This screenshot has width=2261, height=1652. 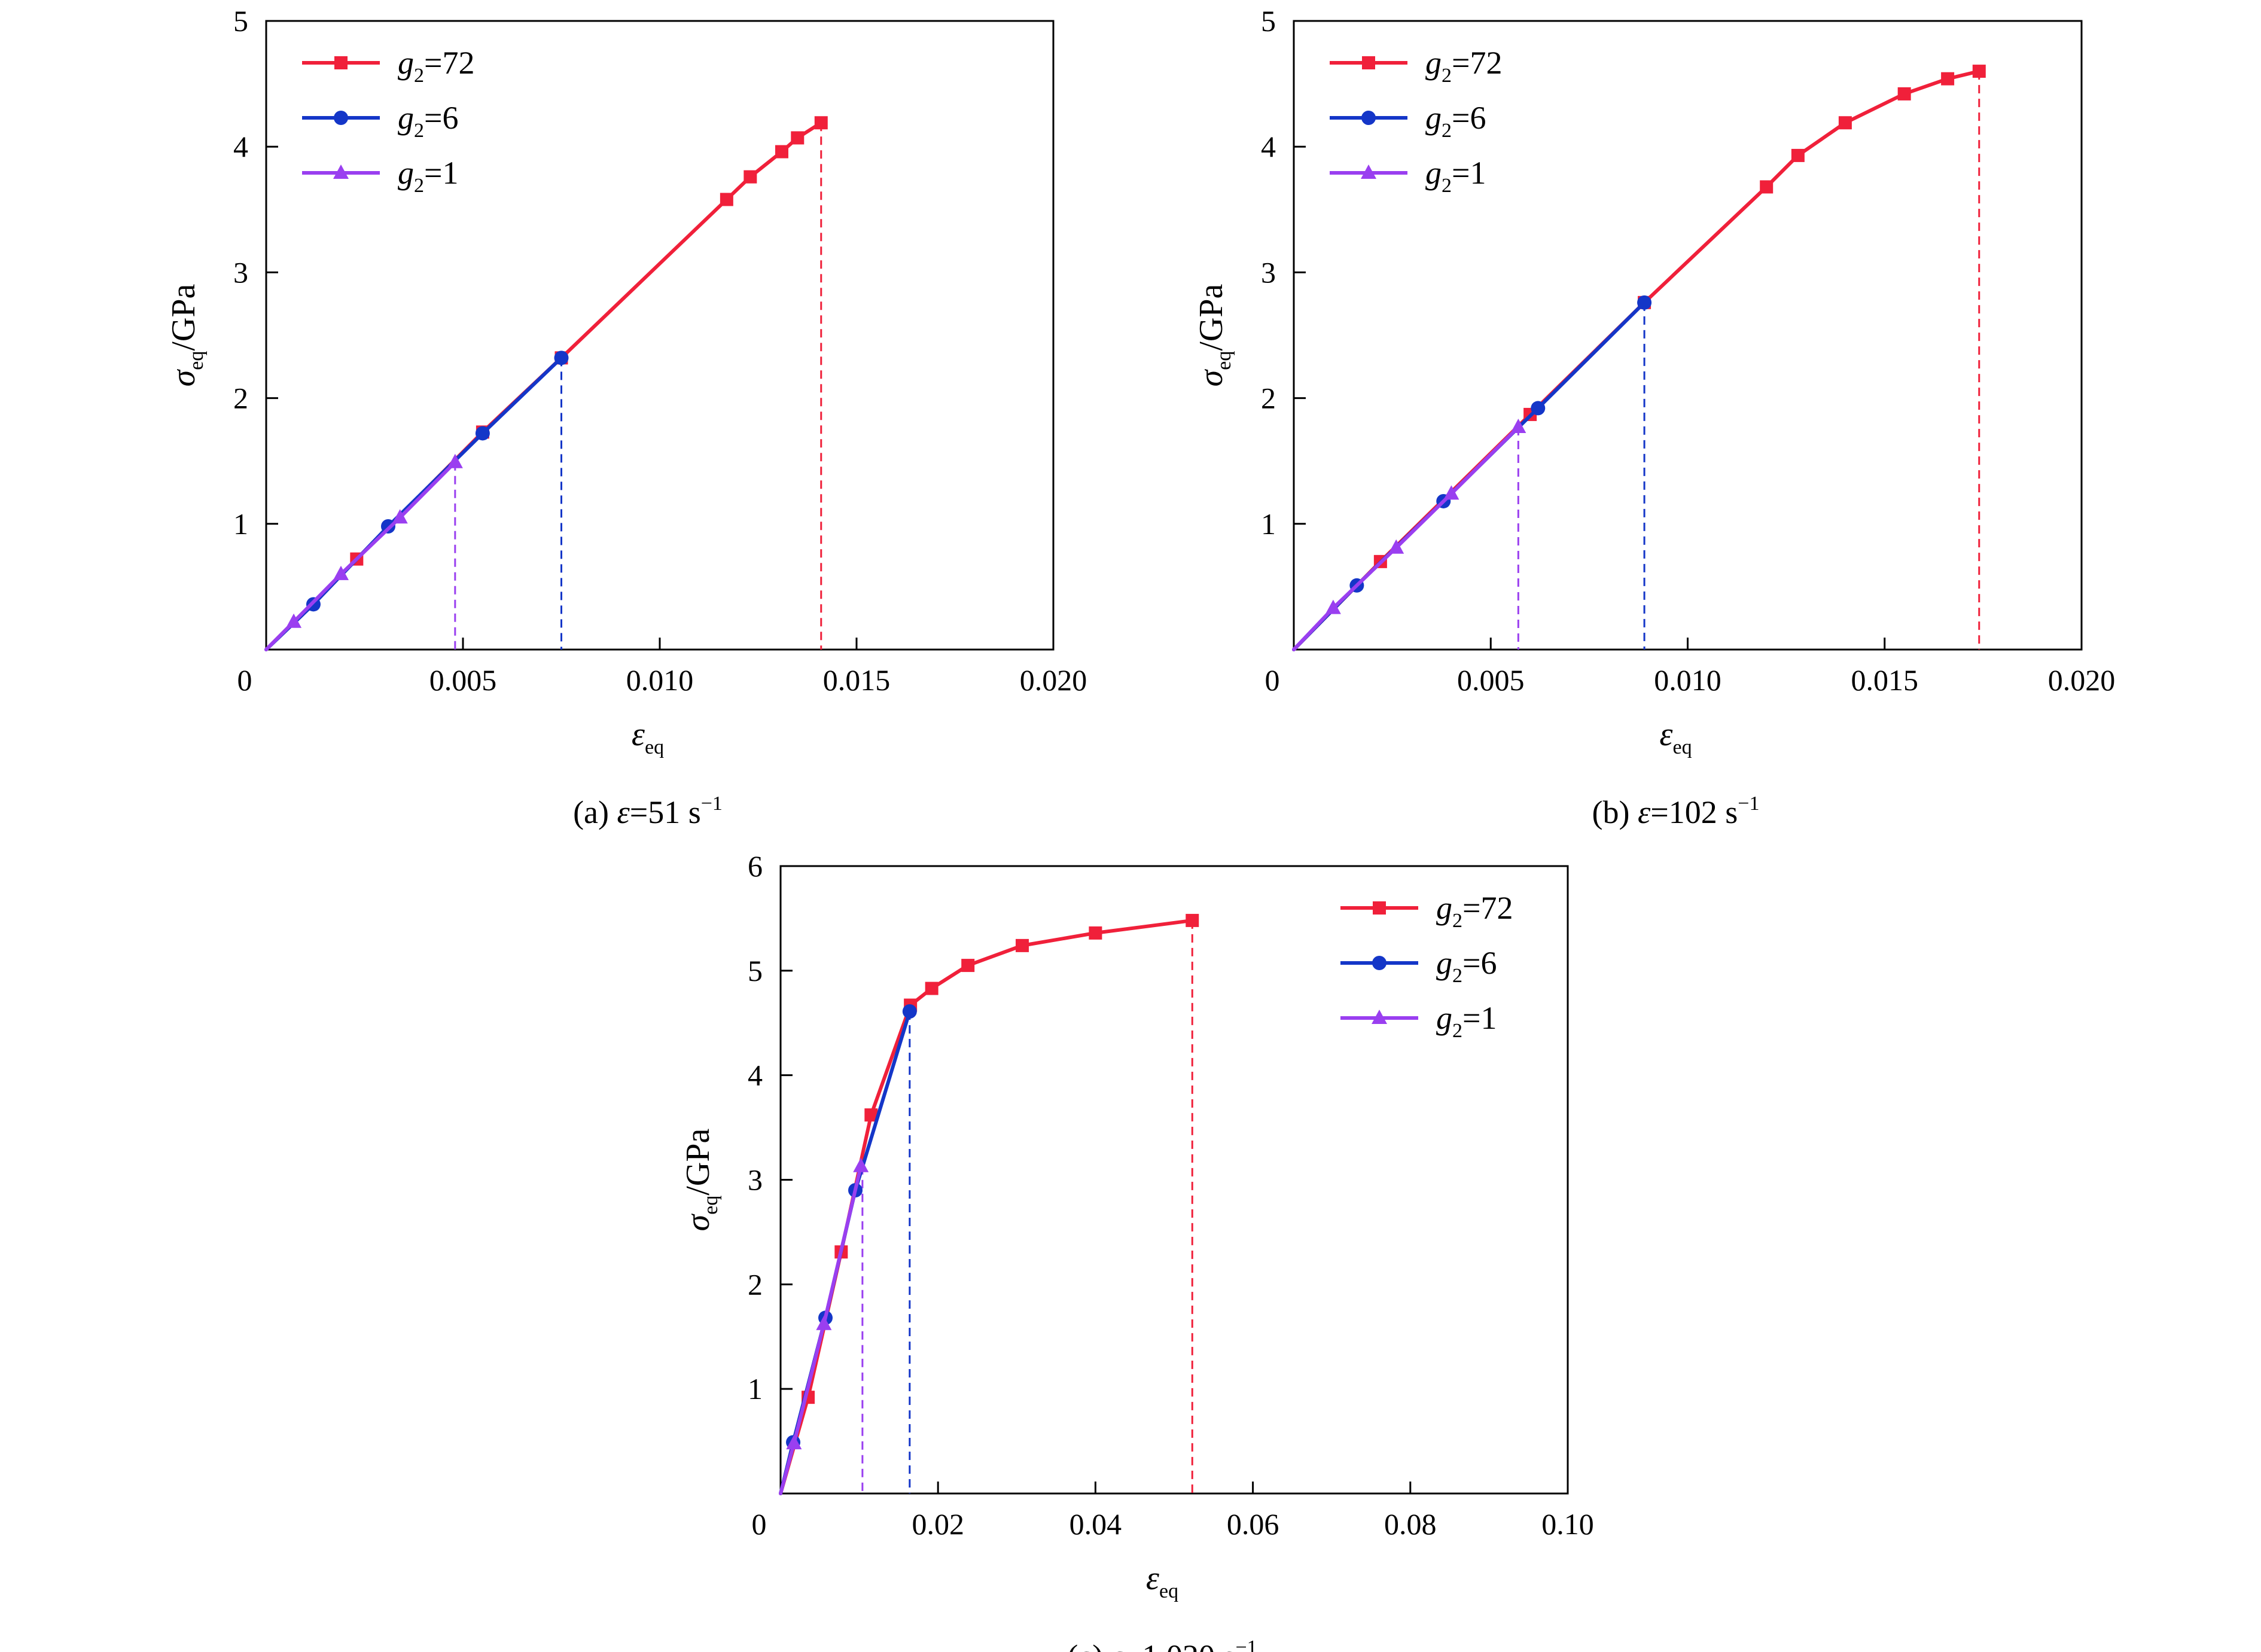 I want to click on x-tick-label: 0.10, so click(x=1567, y=1524).